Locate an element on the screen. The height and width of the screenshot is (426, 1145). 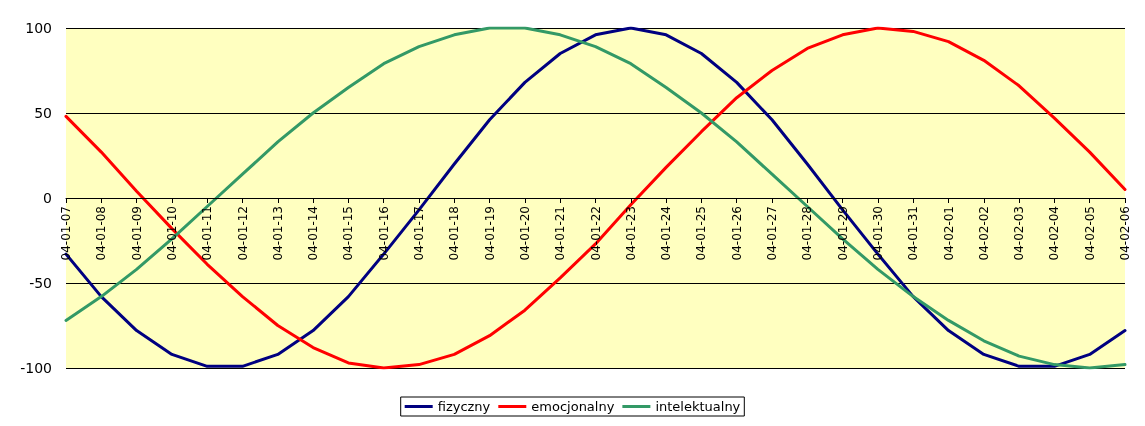
x-tick-label: 04-01-24 is located at coordinates (666, 233).